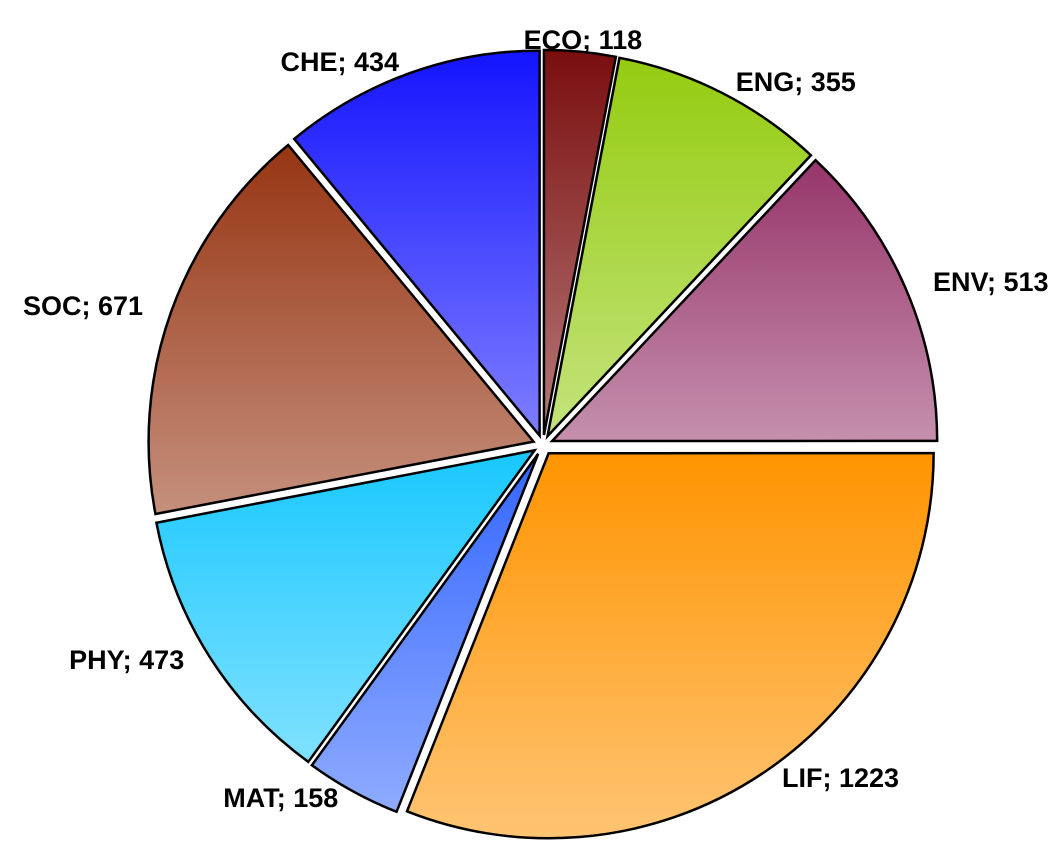 This screenshot has height=845, width=1056. What do you see at coordinates (840, 778) in the screenshot?
I see `data-label: LIF; 1223` at bounding box center [840, 778].